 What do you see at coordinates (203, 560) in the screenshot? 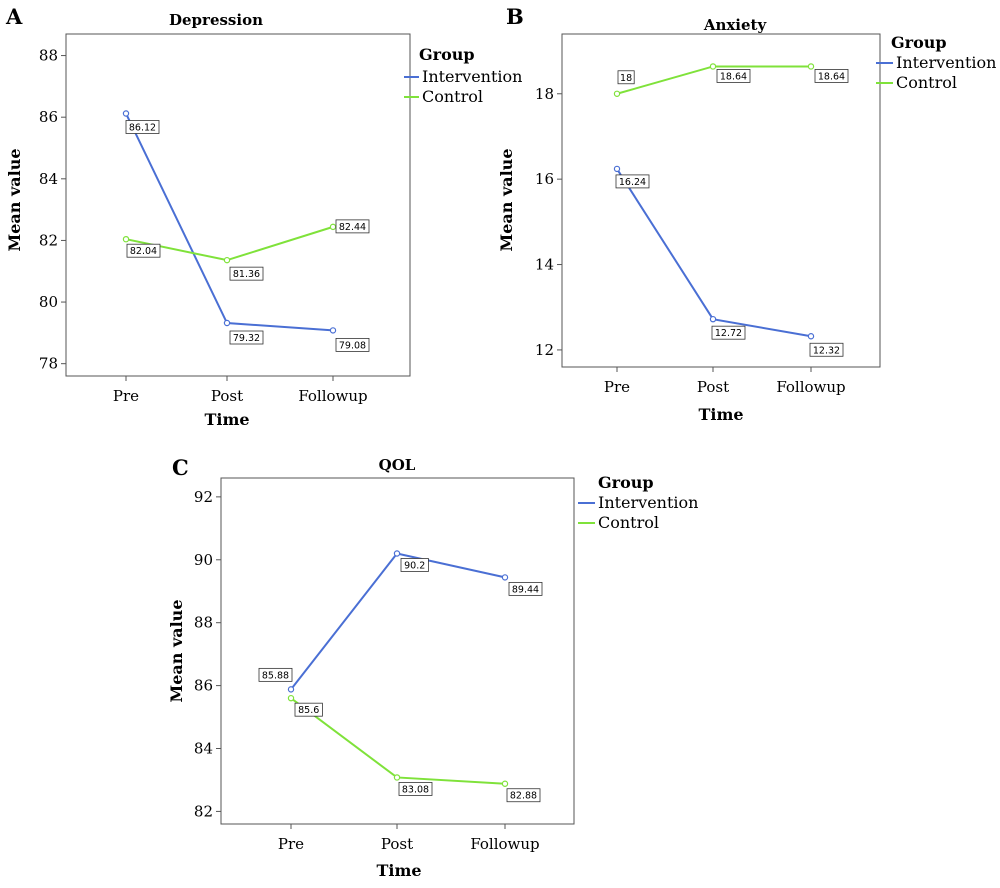
I see `y-tick-label: 90` at bounding box center [203, 560].